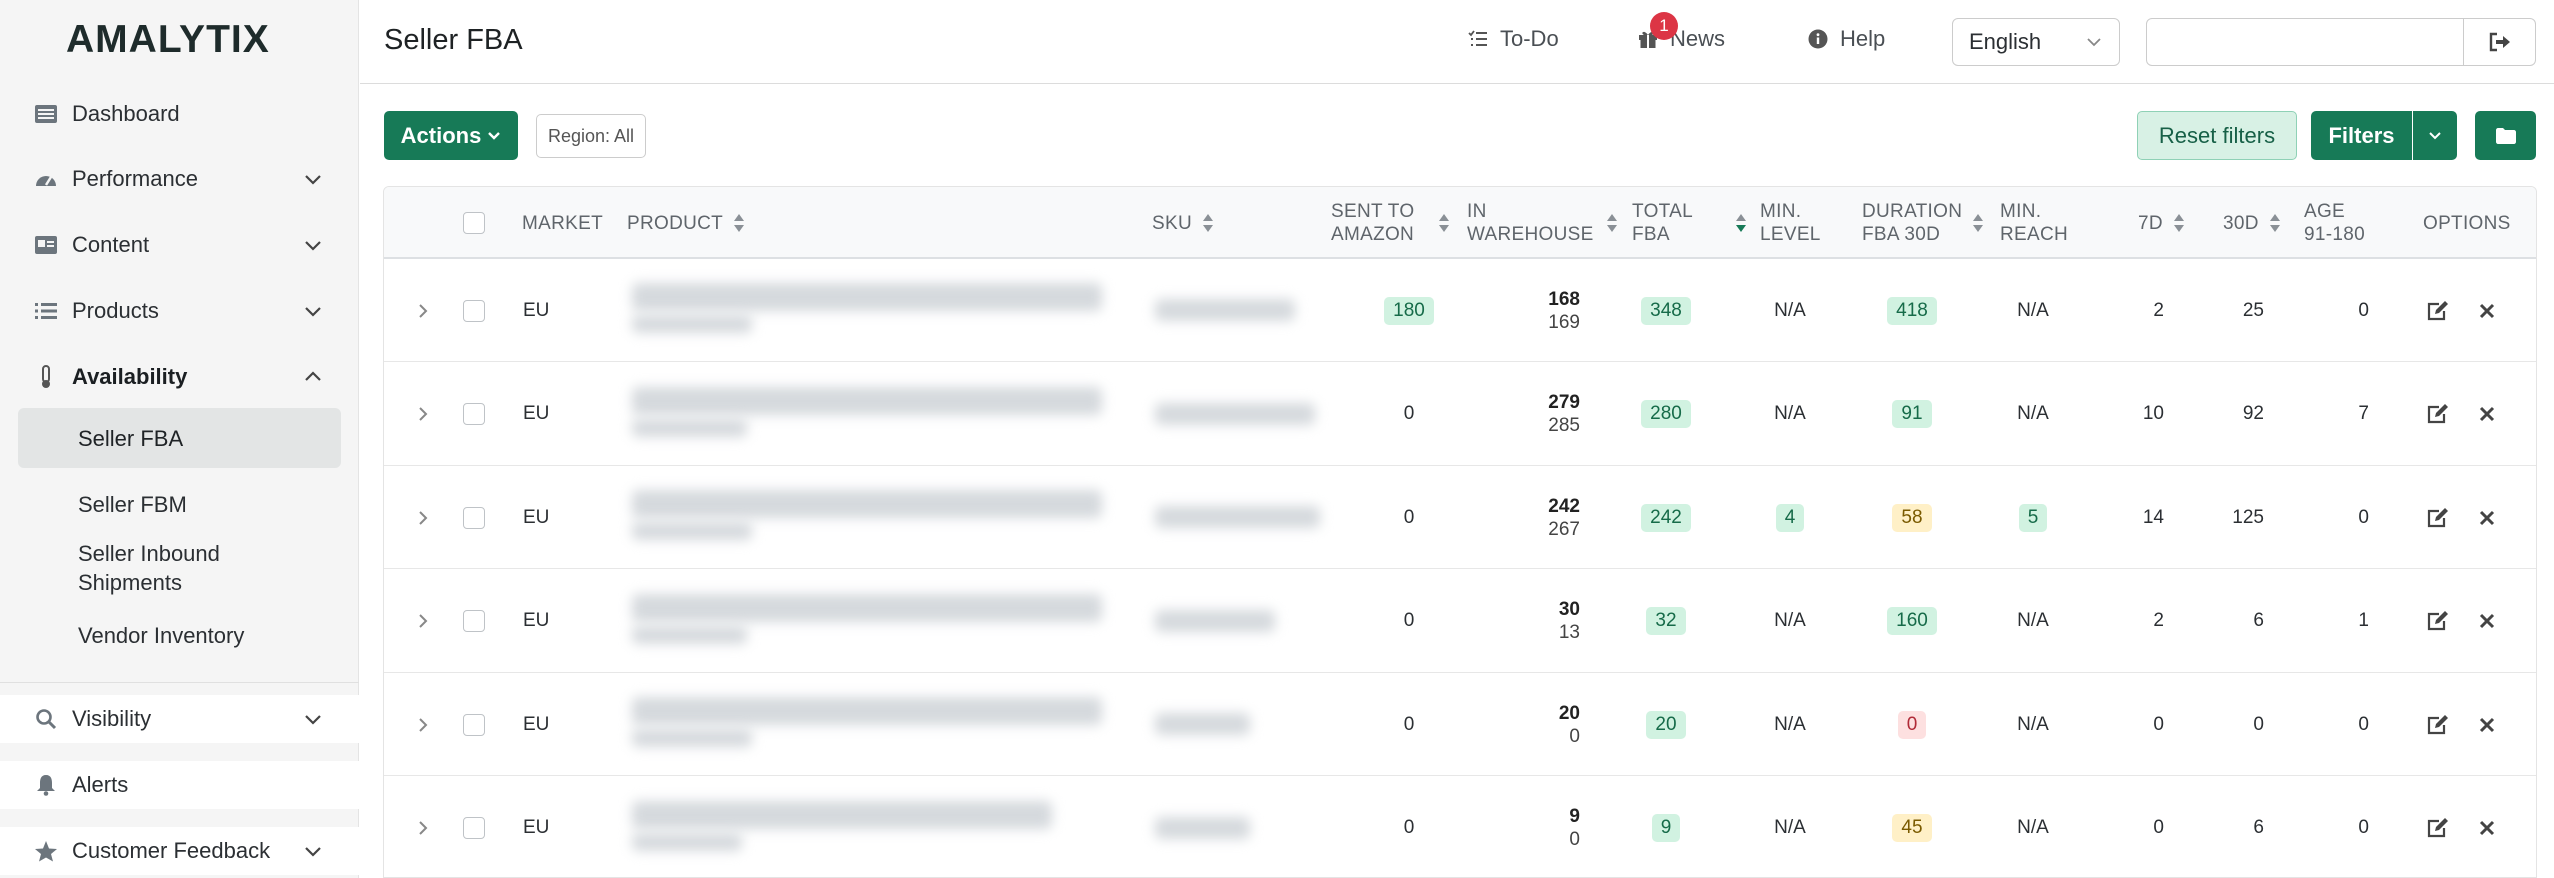  What do you see at coordinates (474, 223) in the screenshot?
I see `select-all-checkbox` at bounding box center [474, 223].